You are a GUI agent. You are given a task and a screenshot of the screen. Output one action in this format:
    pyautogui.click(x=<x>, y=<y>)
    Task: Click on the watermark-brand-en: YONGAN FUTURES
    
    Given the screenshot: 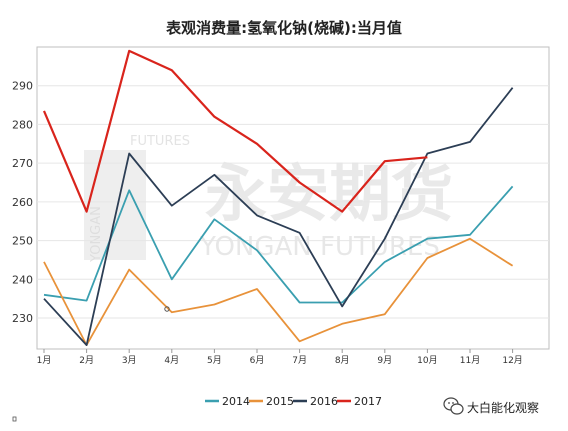 What is the action you would take?
    pyautogui.click(x=319, y=247)
    